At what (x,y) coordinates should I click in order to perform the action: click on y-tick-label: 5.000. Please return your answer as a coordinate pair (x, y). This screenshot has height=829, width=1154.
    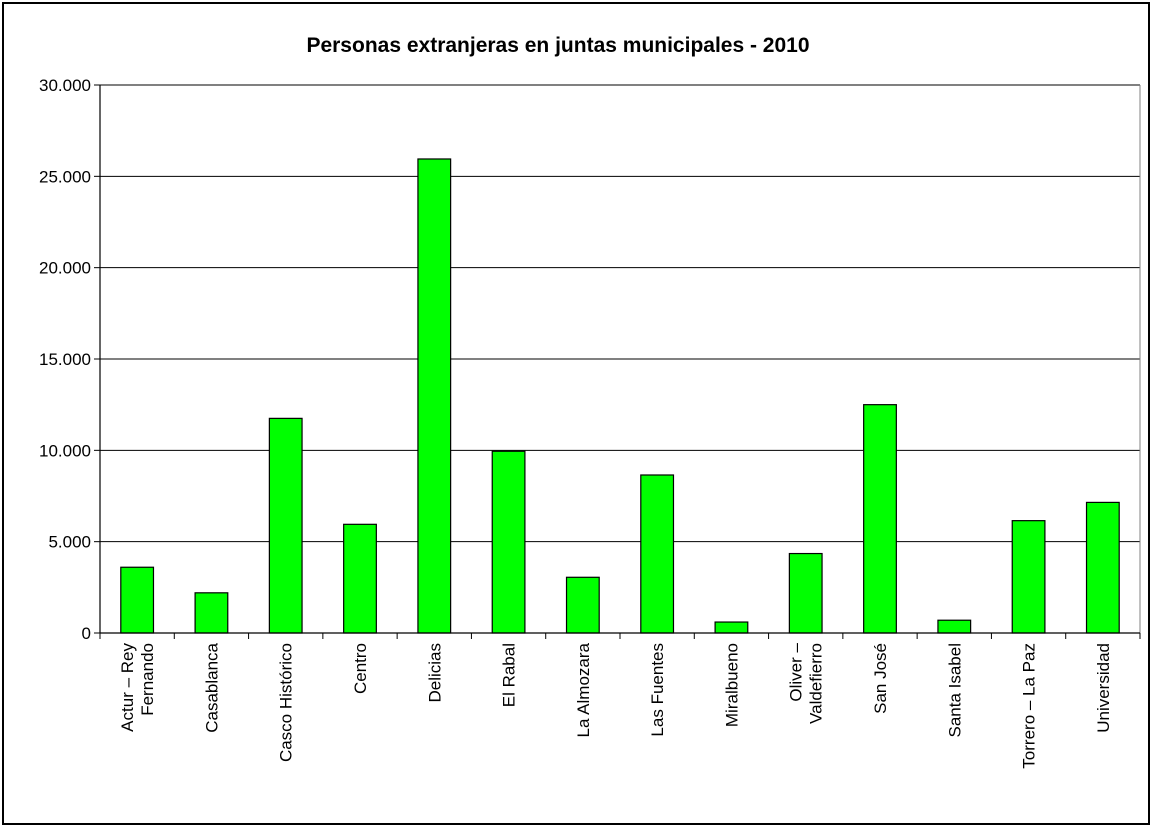
    Looking at the image, I should click on (69, 542).